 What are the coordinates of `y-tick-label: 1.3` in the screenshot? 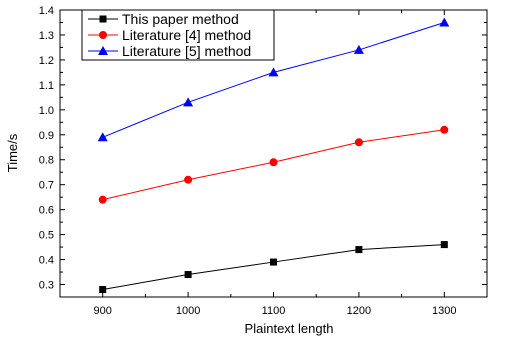 It's located at (46, 36).